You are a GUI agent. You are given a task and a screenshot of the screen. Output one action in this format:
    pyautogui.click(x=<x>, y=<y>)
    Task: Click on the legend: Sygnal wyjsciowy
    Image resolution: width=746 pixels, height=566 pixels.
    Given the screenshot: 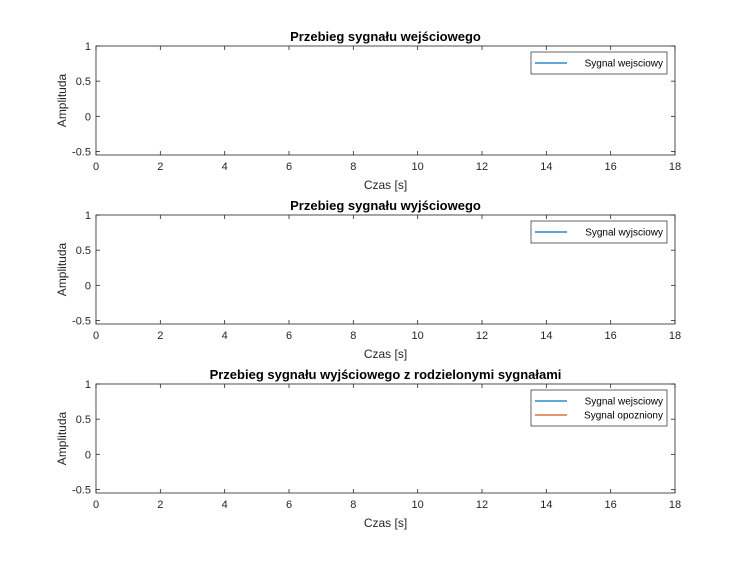 What is the action you would take?
    pyautogui.click(x=599, y=232)
    